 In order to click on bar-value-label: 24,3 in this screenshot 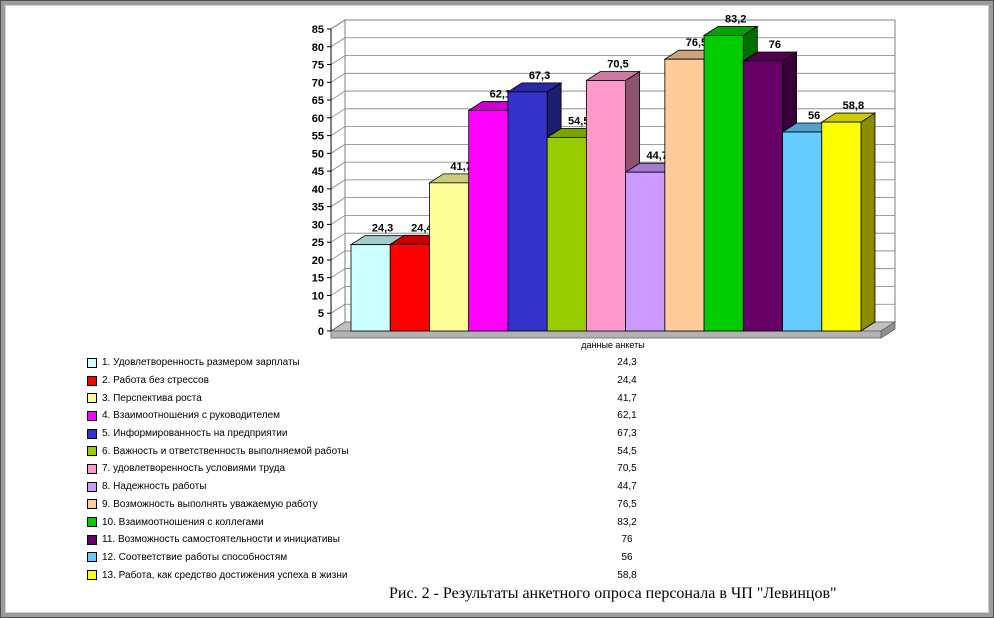, I will do `click(382, 229)`.